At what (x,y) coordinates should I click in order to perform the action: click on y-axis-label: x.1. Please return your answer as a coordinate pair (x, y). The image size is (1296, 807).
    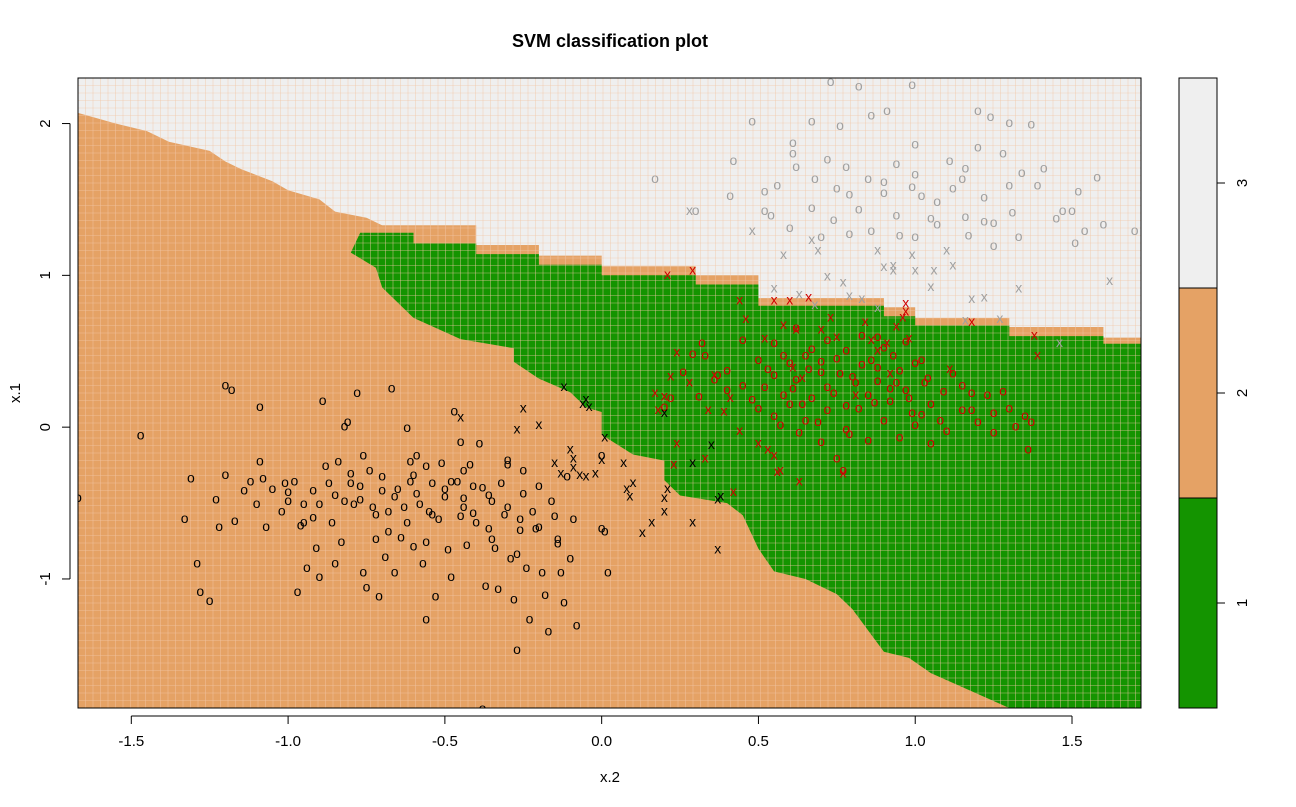
    Looking at the image, I should click on (15, 393).